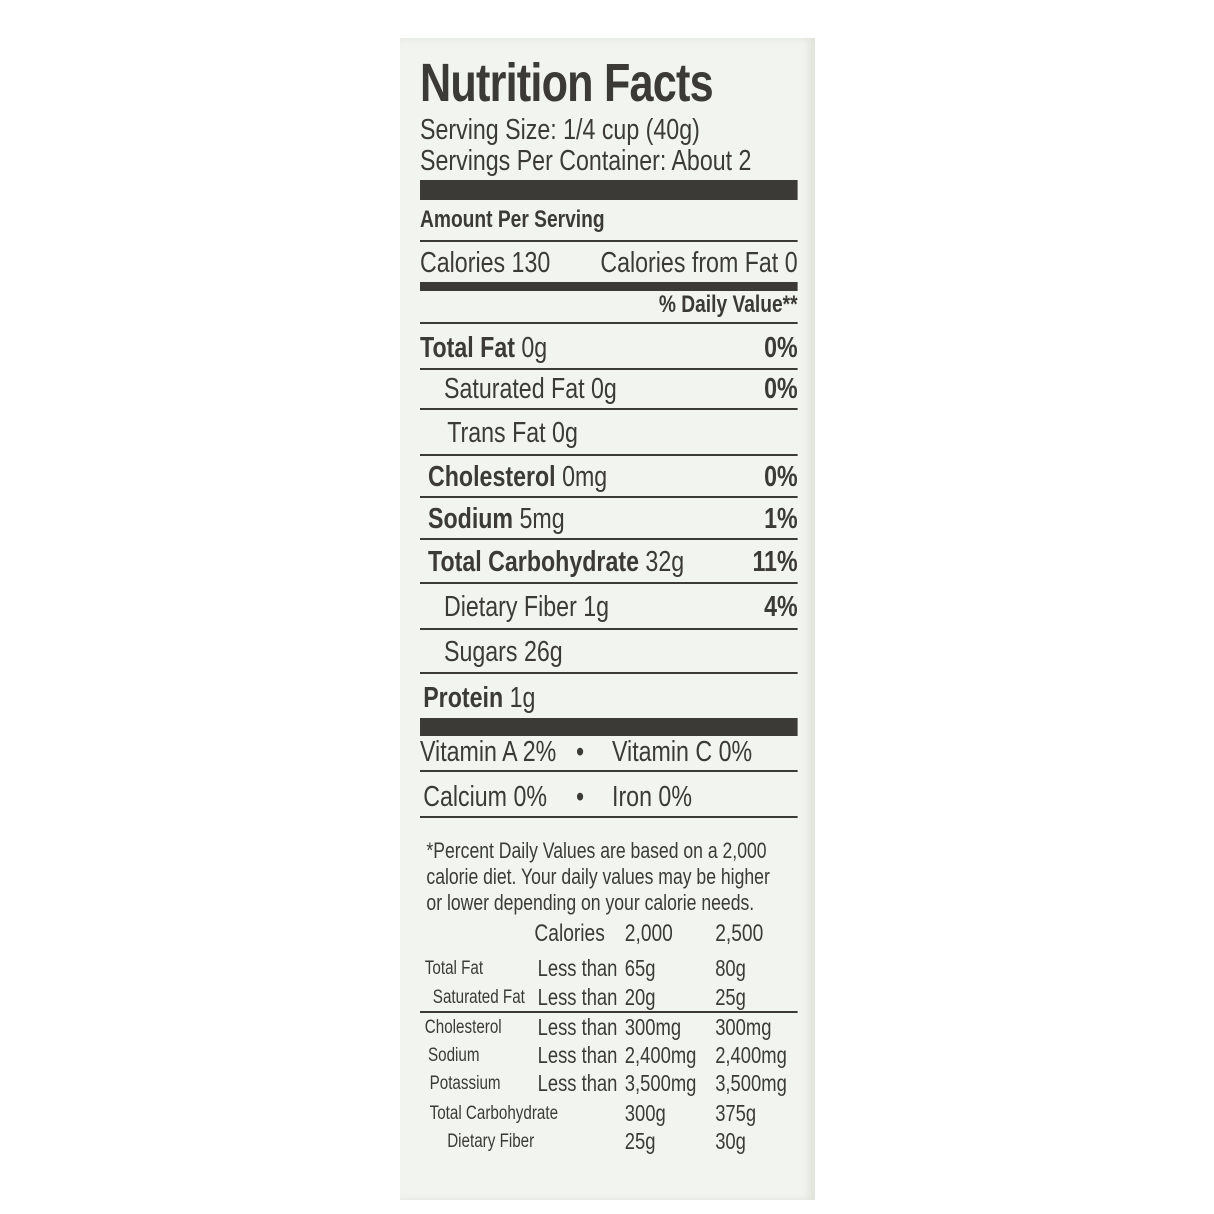 This screenshot has width=1214, height=1214. What do you see at coordinates (542, 518) in the screenshot?
I see `nutrient-amount: 5mg` at bounding box center [542, 518].